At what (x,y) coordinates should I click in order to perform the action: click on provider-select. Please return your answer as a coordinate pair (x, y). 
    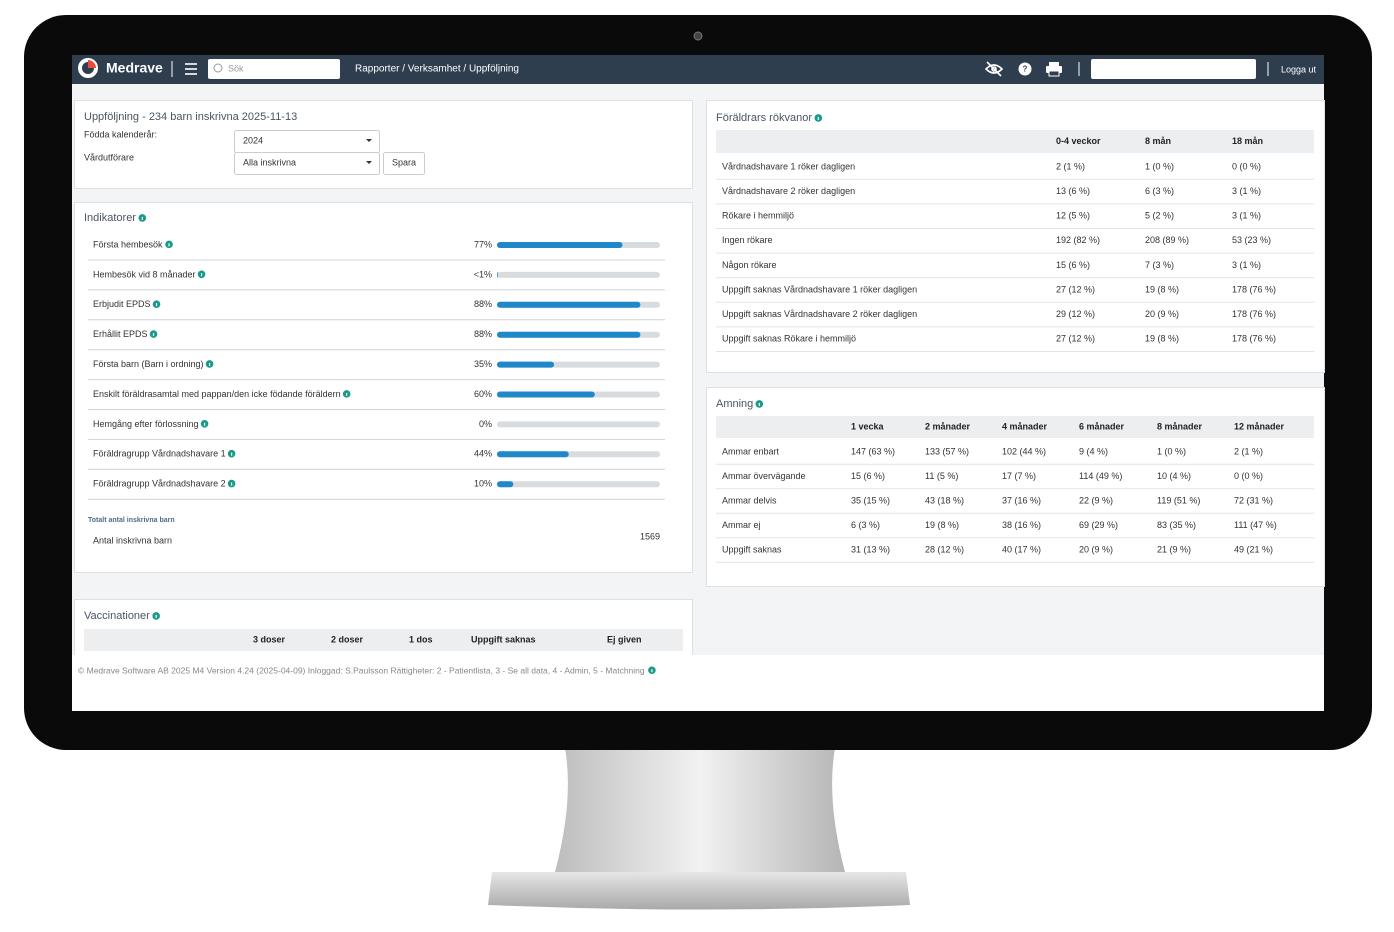
    Looking at the image, I should click on (307, 163).